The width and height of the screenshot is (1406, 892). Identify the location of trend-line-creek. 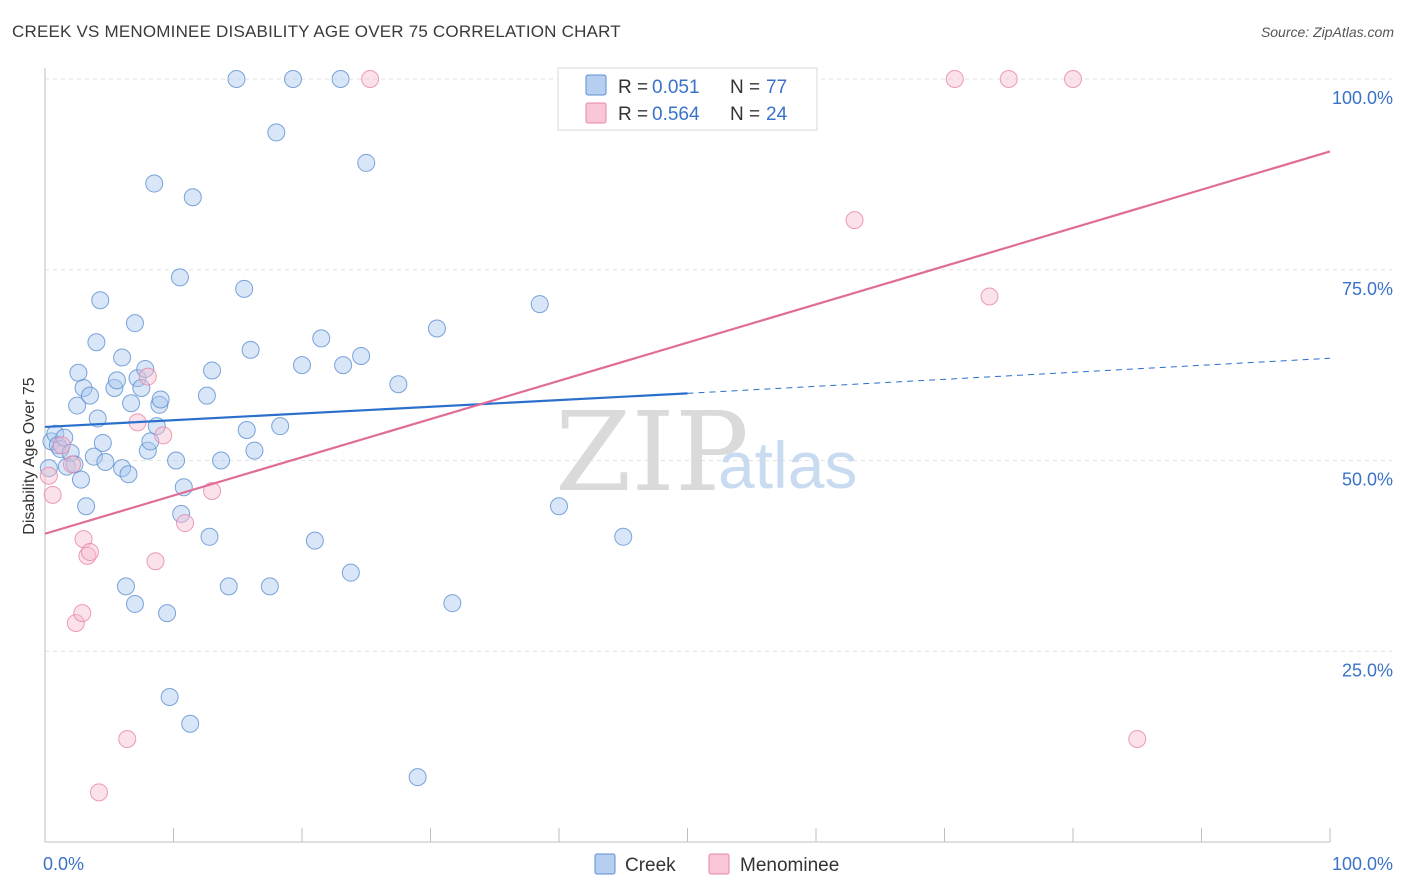
(366, 410).